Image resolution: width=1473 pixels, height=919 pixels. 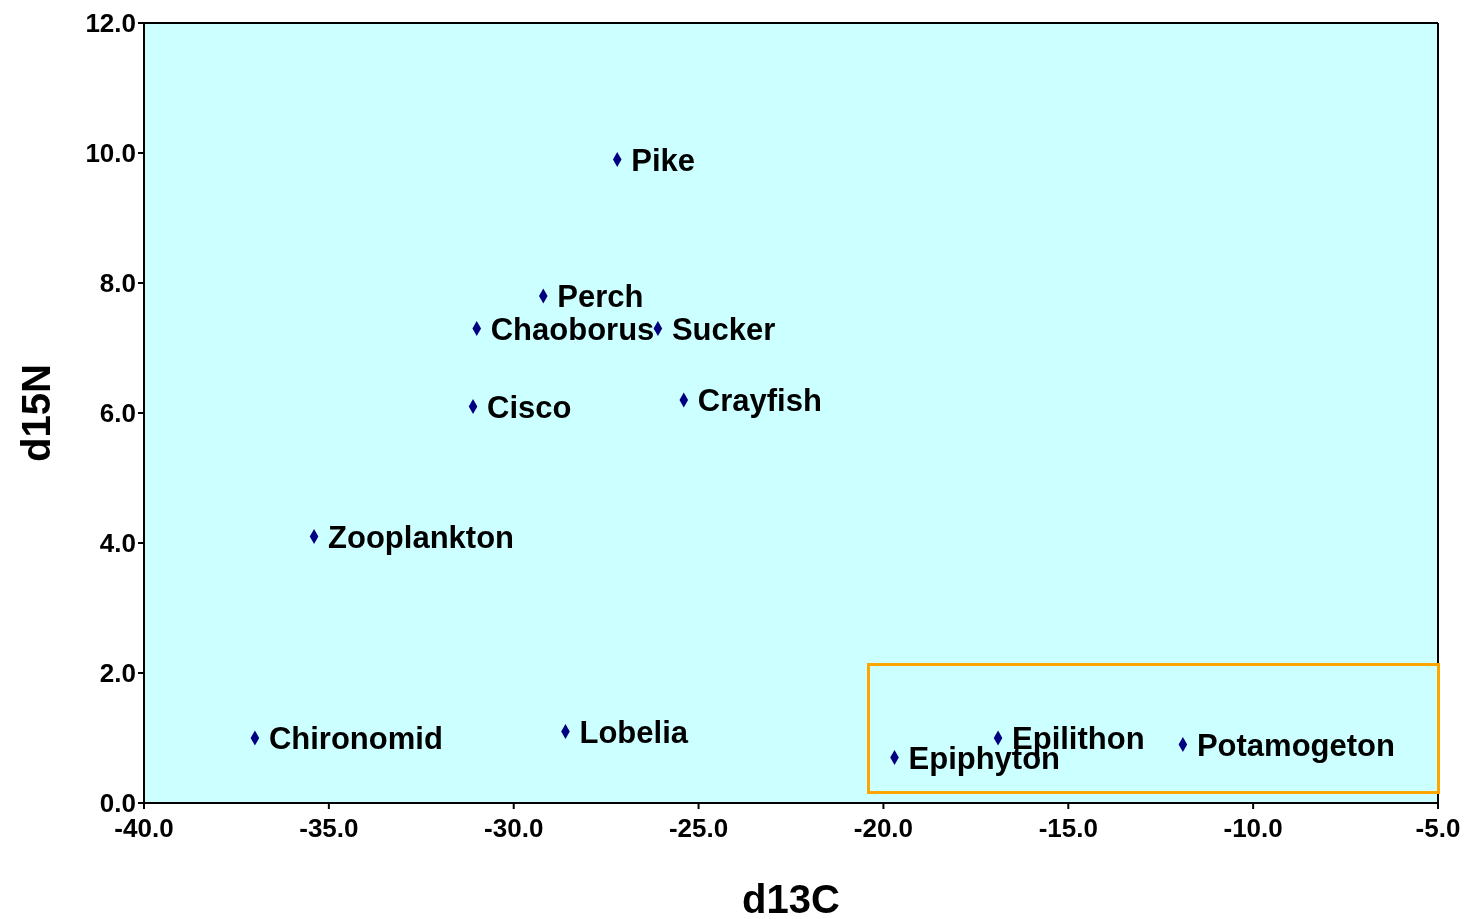 I want to click on y-tick-label: 12.0, so click(x=110, y=23).